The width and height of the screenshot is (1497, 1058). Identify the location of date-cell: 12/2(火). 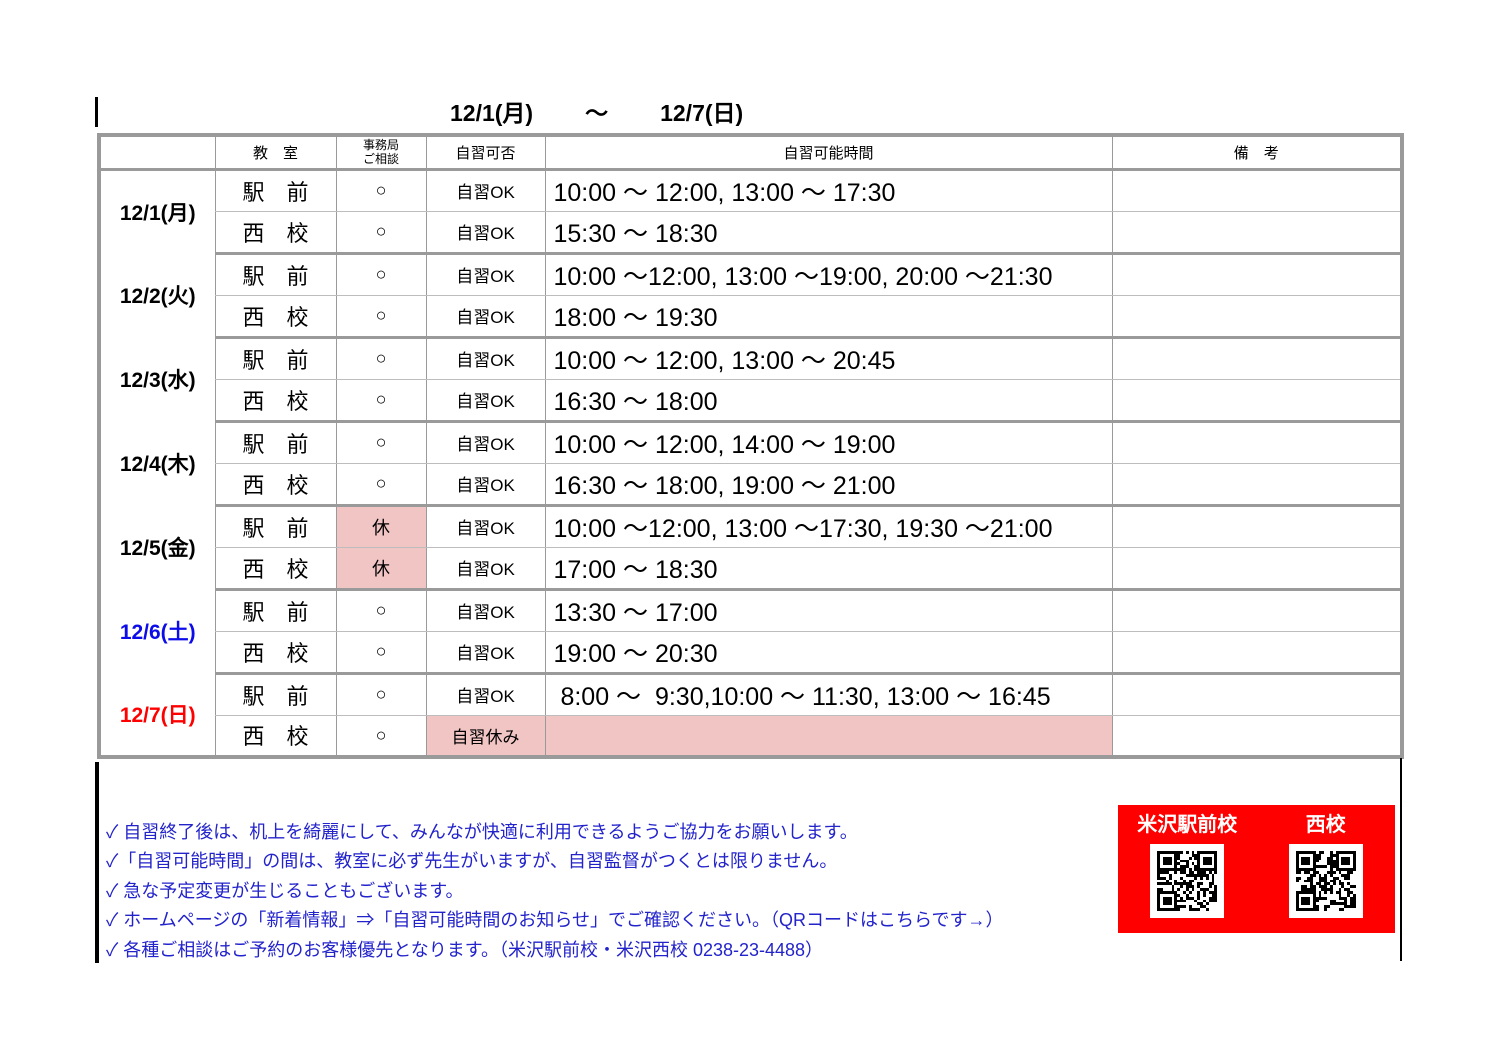
(156, 295).